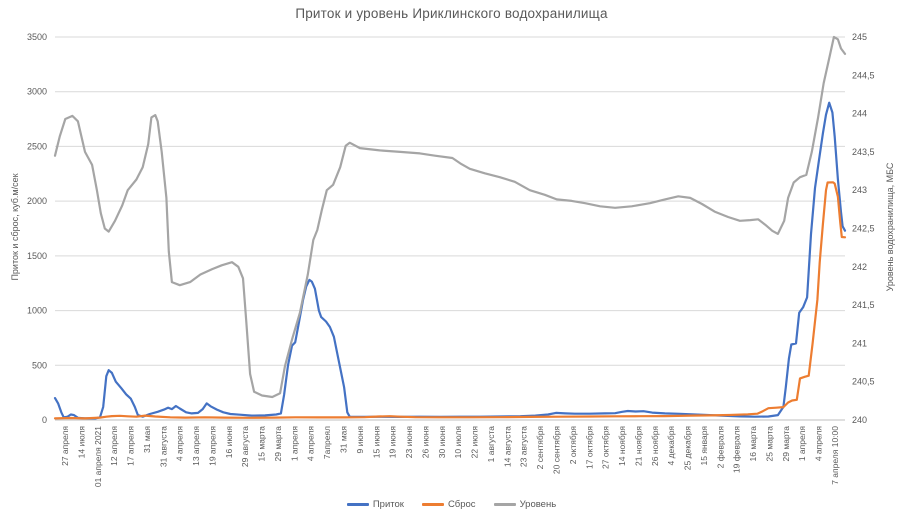 Image resolution: width=903 pixels, height=525 pixels. I want to click on x-axis-tick-label: 12 апреля, so click(114, 446).